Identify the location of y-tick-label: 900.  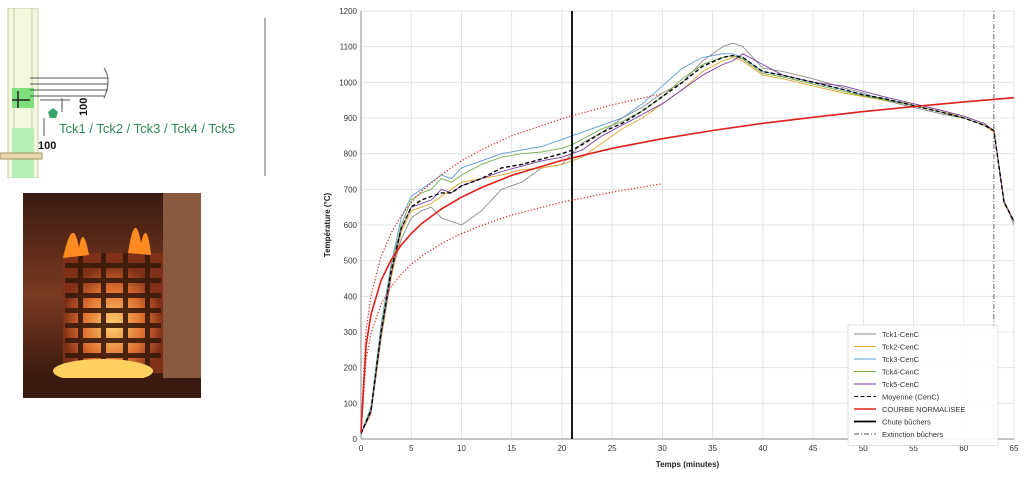
(351, 118).